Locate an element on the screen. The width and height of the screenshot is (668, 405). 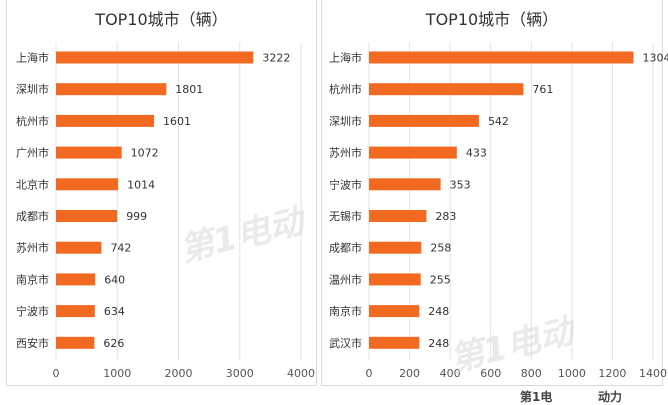
x-tick-label: 200 is located at coordinates (409, 373).